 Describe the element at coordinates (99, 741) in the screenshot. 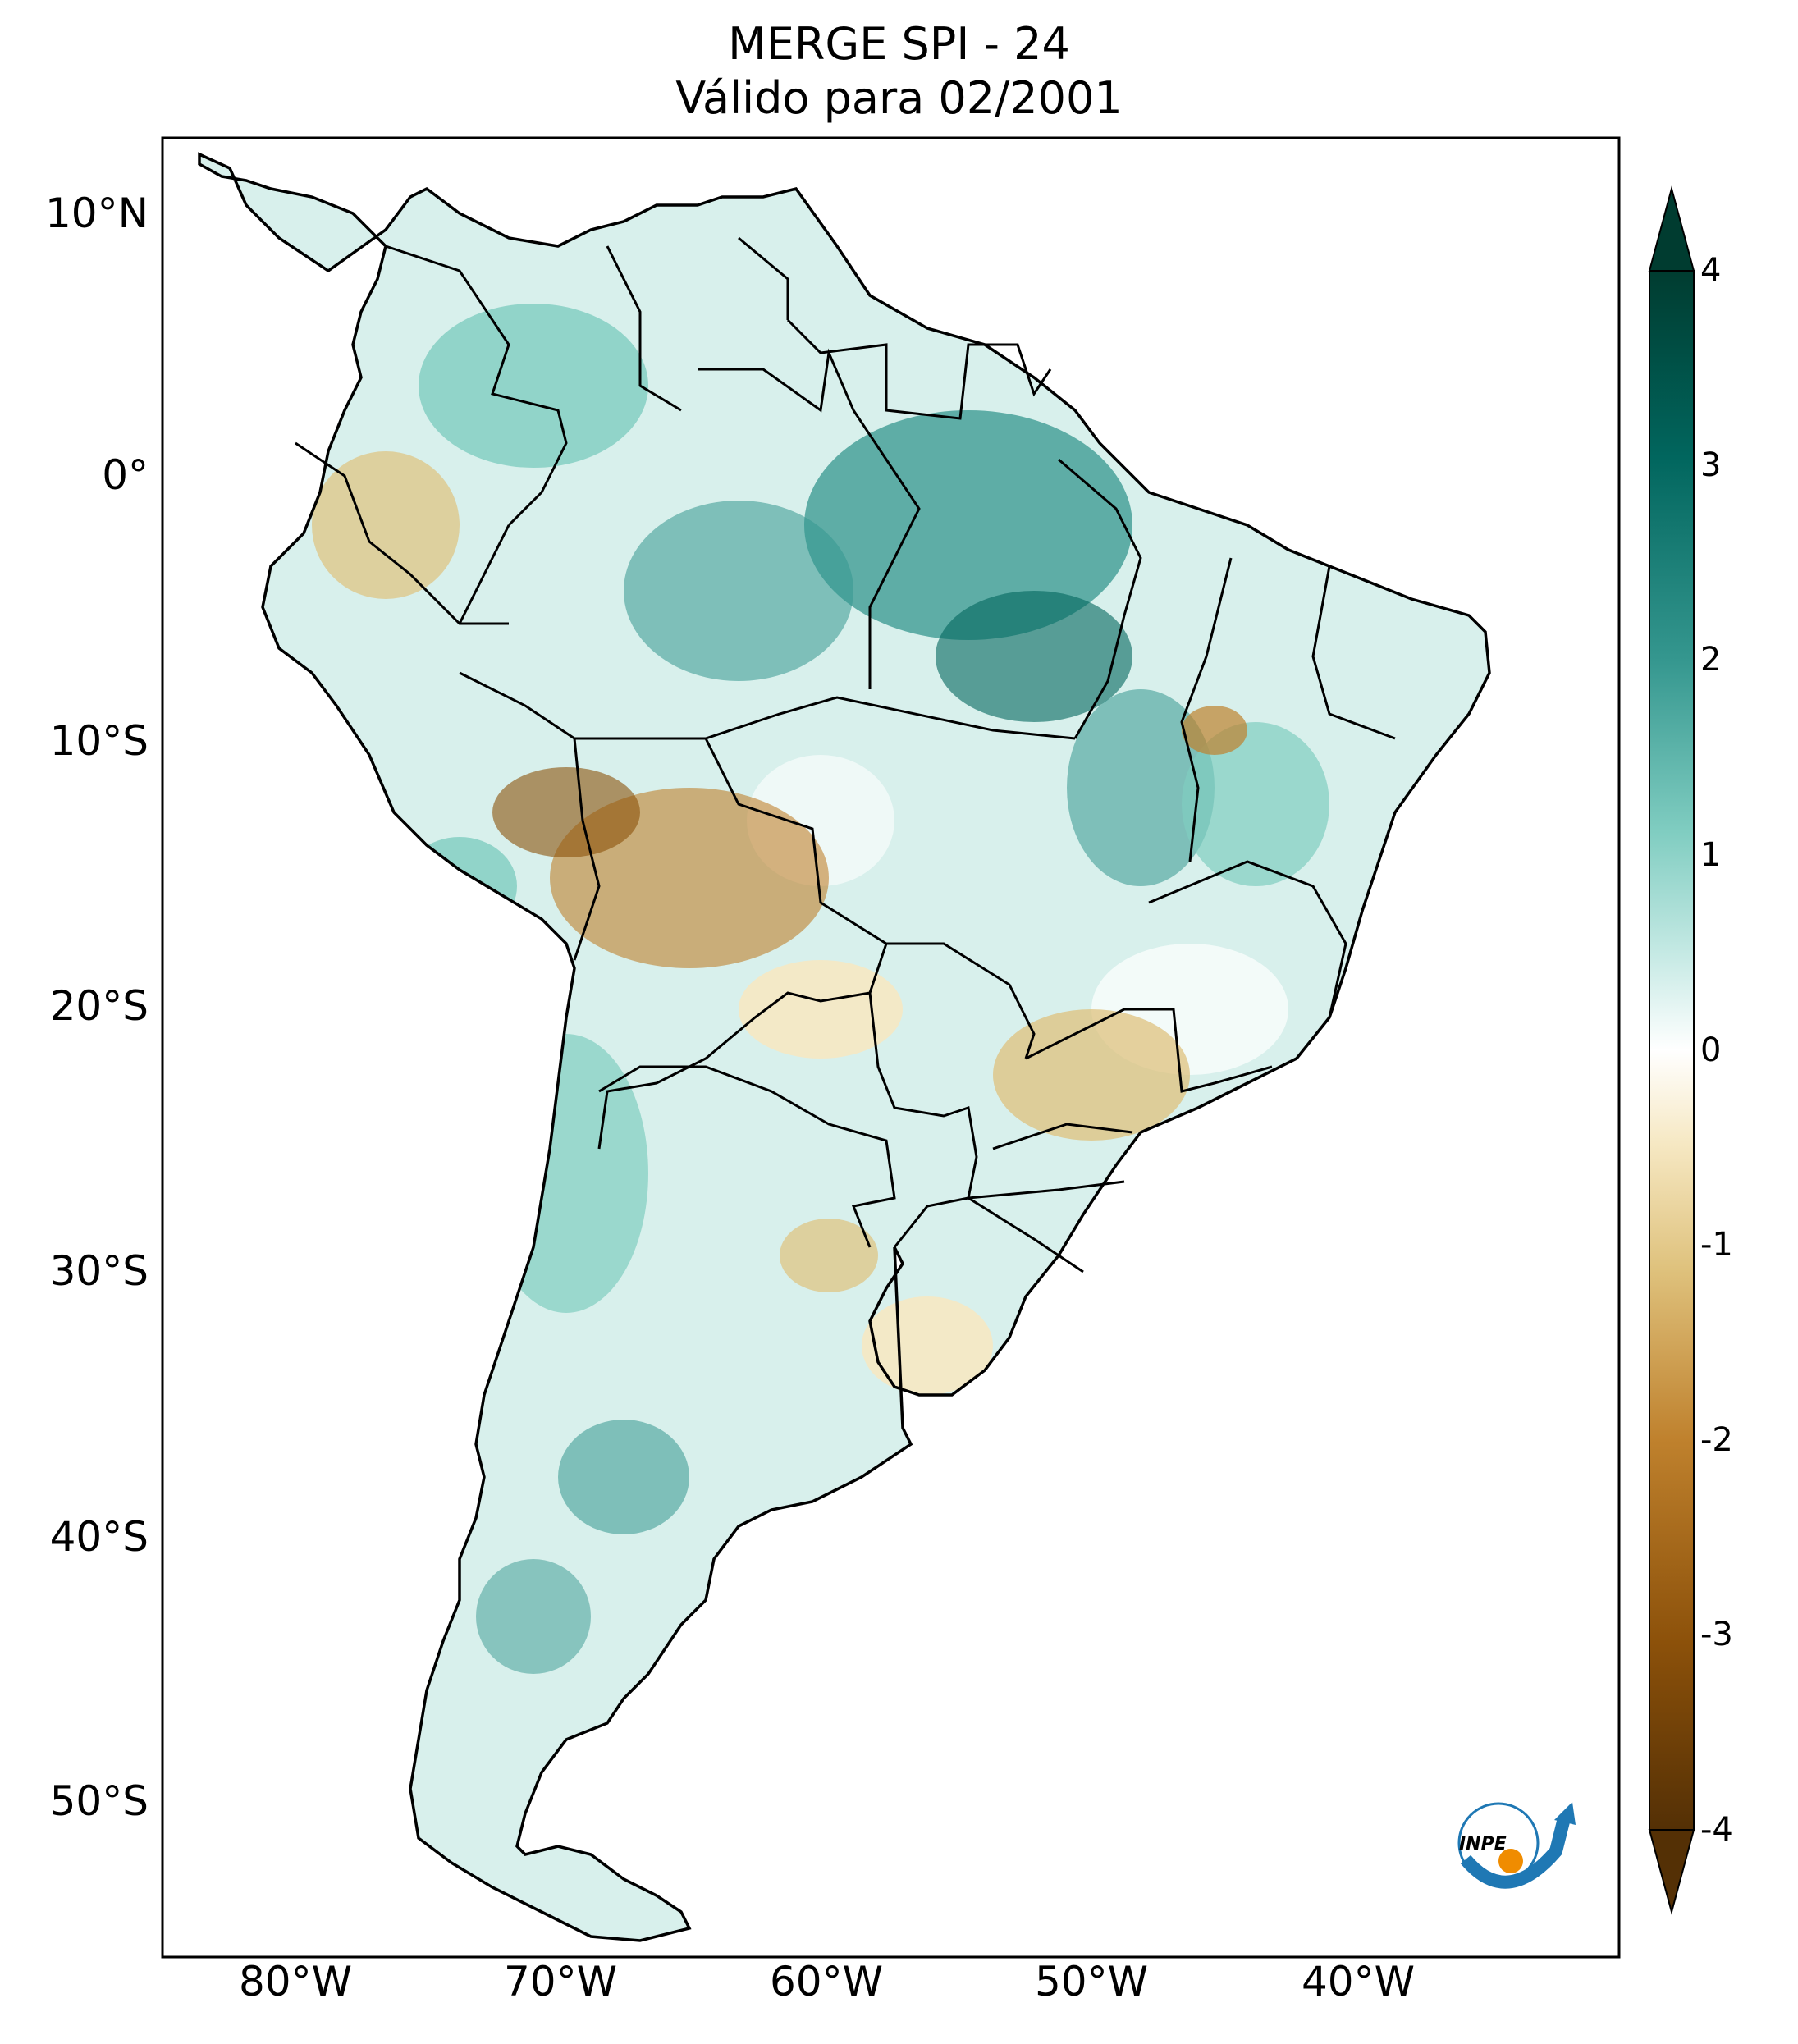

I see `lat-label-10s: 10°S` at that location.